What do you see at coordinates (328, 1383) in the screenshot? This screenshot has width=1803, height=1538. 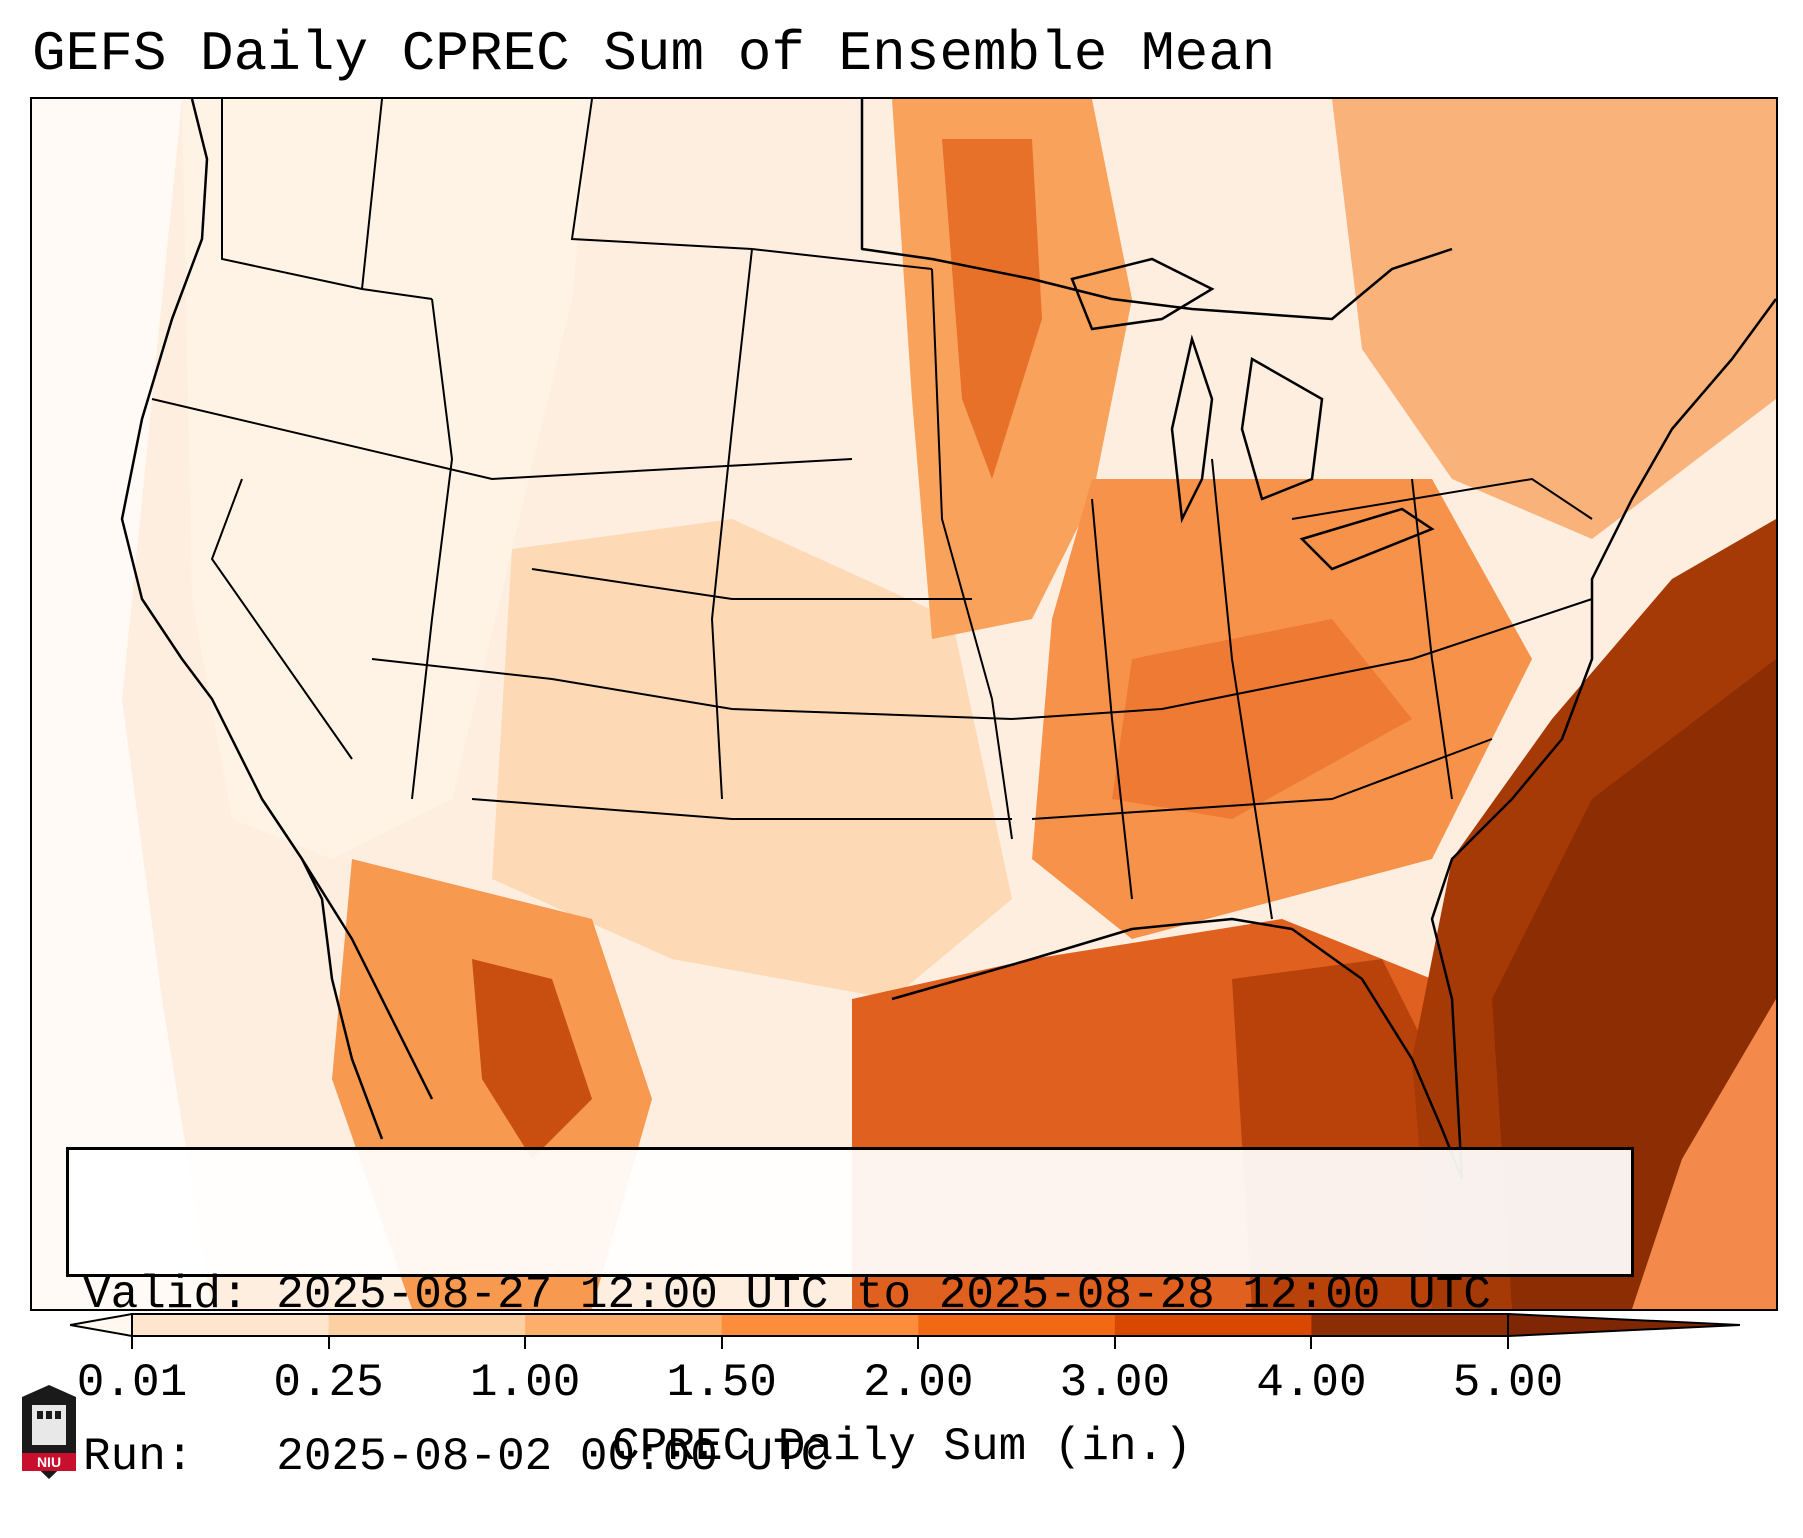 I see `colorbar-tick-label: 0.25` at bounding box center [328, 1383].